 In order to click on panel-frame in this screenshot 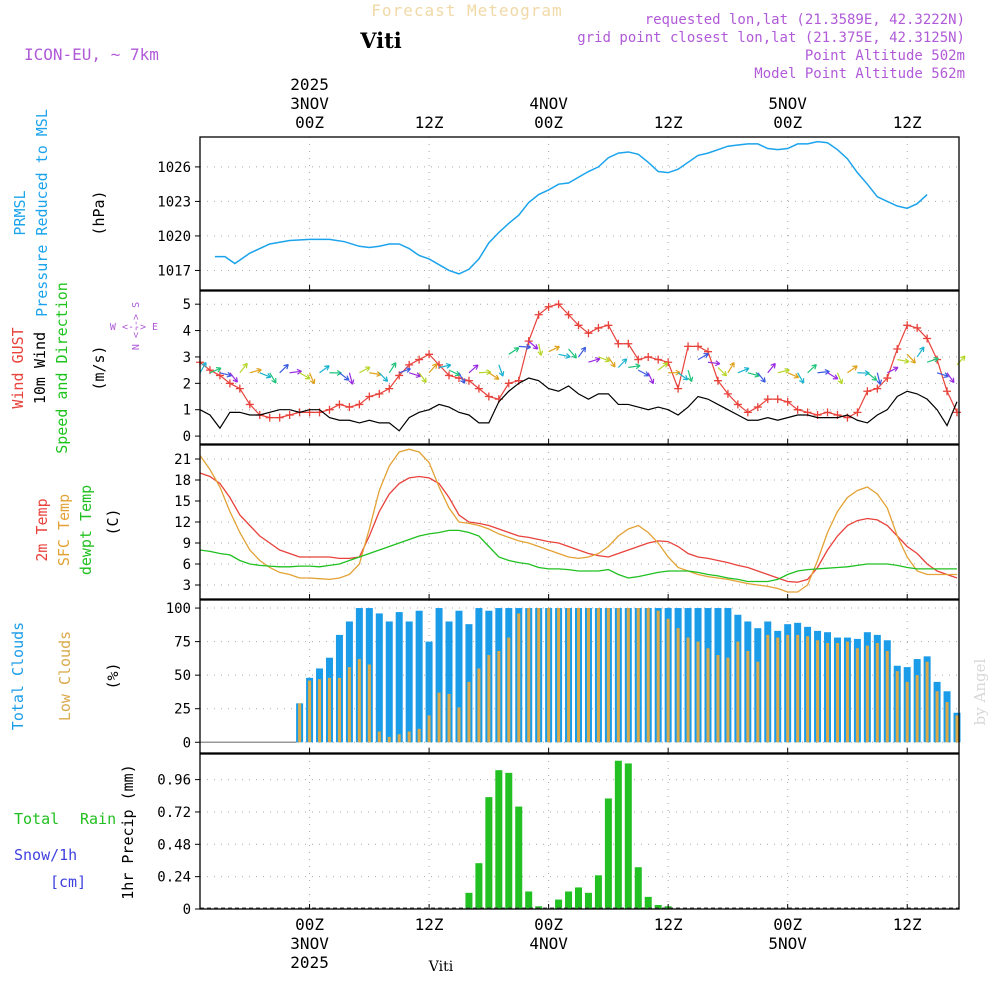, I will do `click(579, 522)`.